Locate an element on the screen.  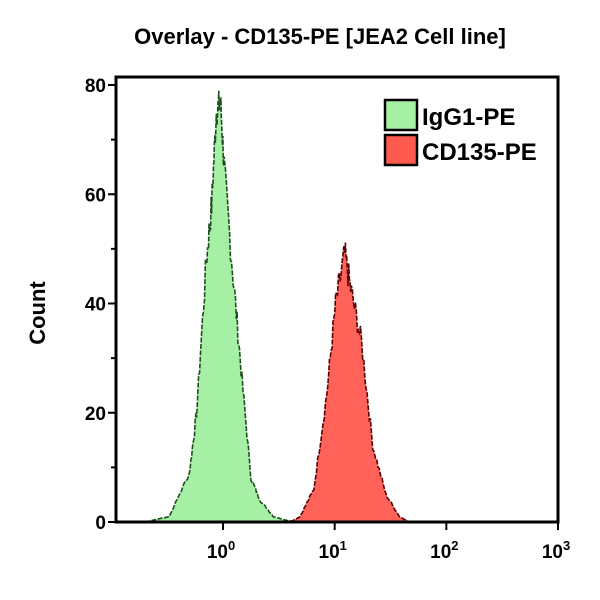
histogram-cd135-pe is located at coordinates (349, 382).